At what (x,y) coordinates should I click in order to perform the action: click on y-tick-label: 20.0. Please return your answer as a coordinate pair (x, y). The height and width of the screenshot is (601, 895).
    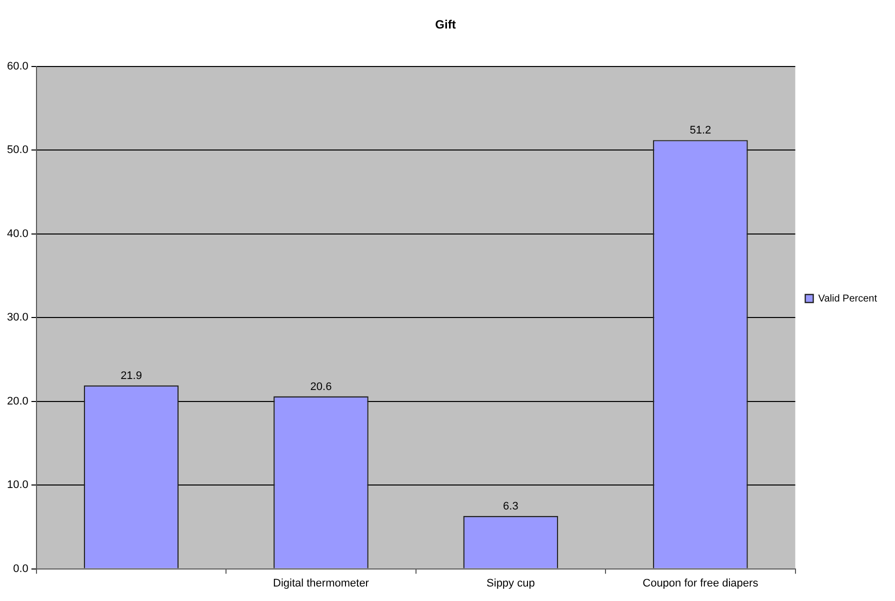
    Looking at the image, I should click on (17, 401).